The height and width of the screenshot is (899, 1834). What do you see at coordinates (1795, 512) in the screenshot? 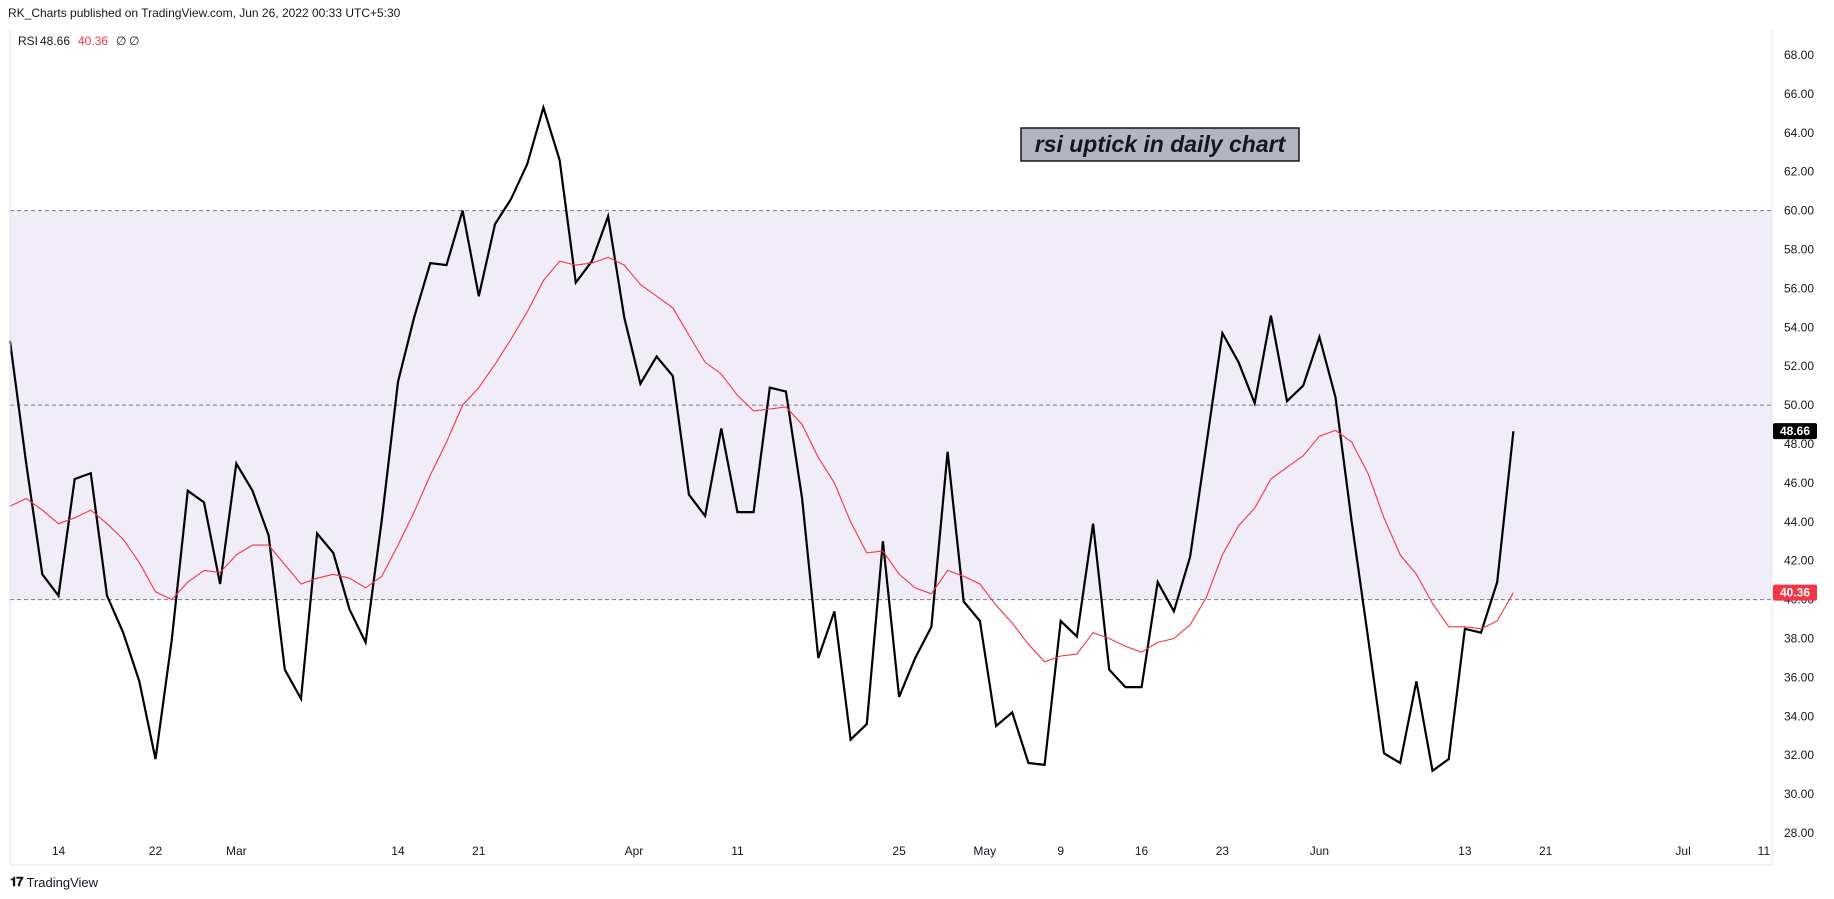
I see `last-value-tags: 48.66 40.36` at bounding box center [1795, 512].